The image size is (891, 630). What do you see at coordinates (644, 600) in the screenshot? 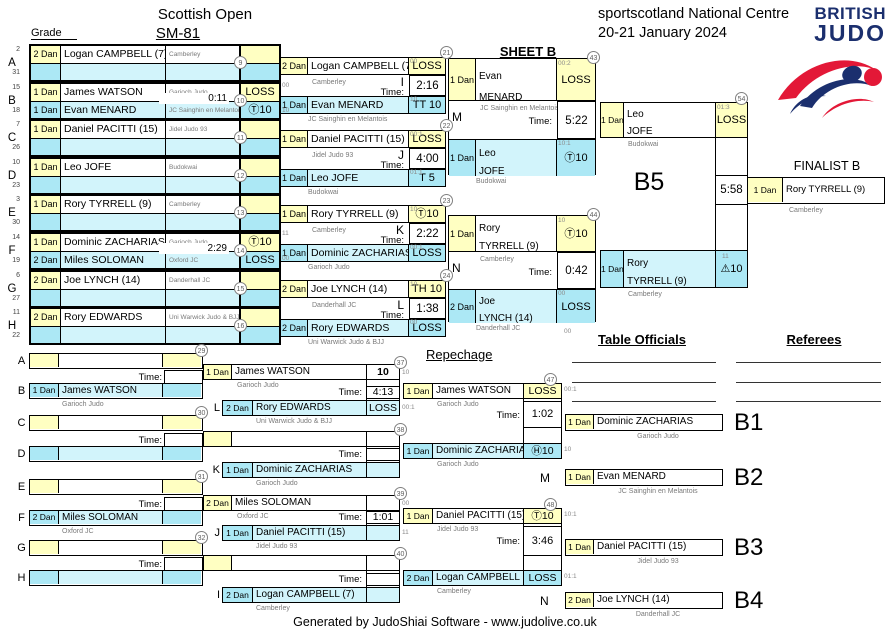
I see `result-box: 2 Dan Joe LYNCH (14)` at bounding box center [644, 600].